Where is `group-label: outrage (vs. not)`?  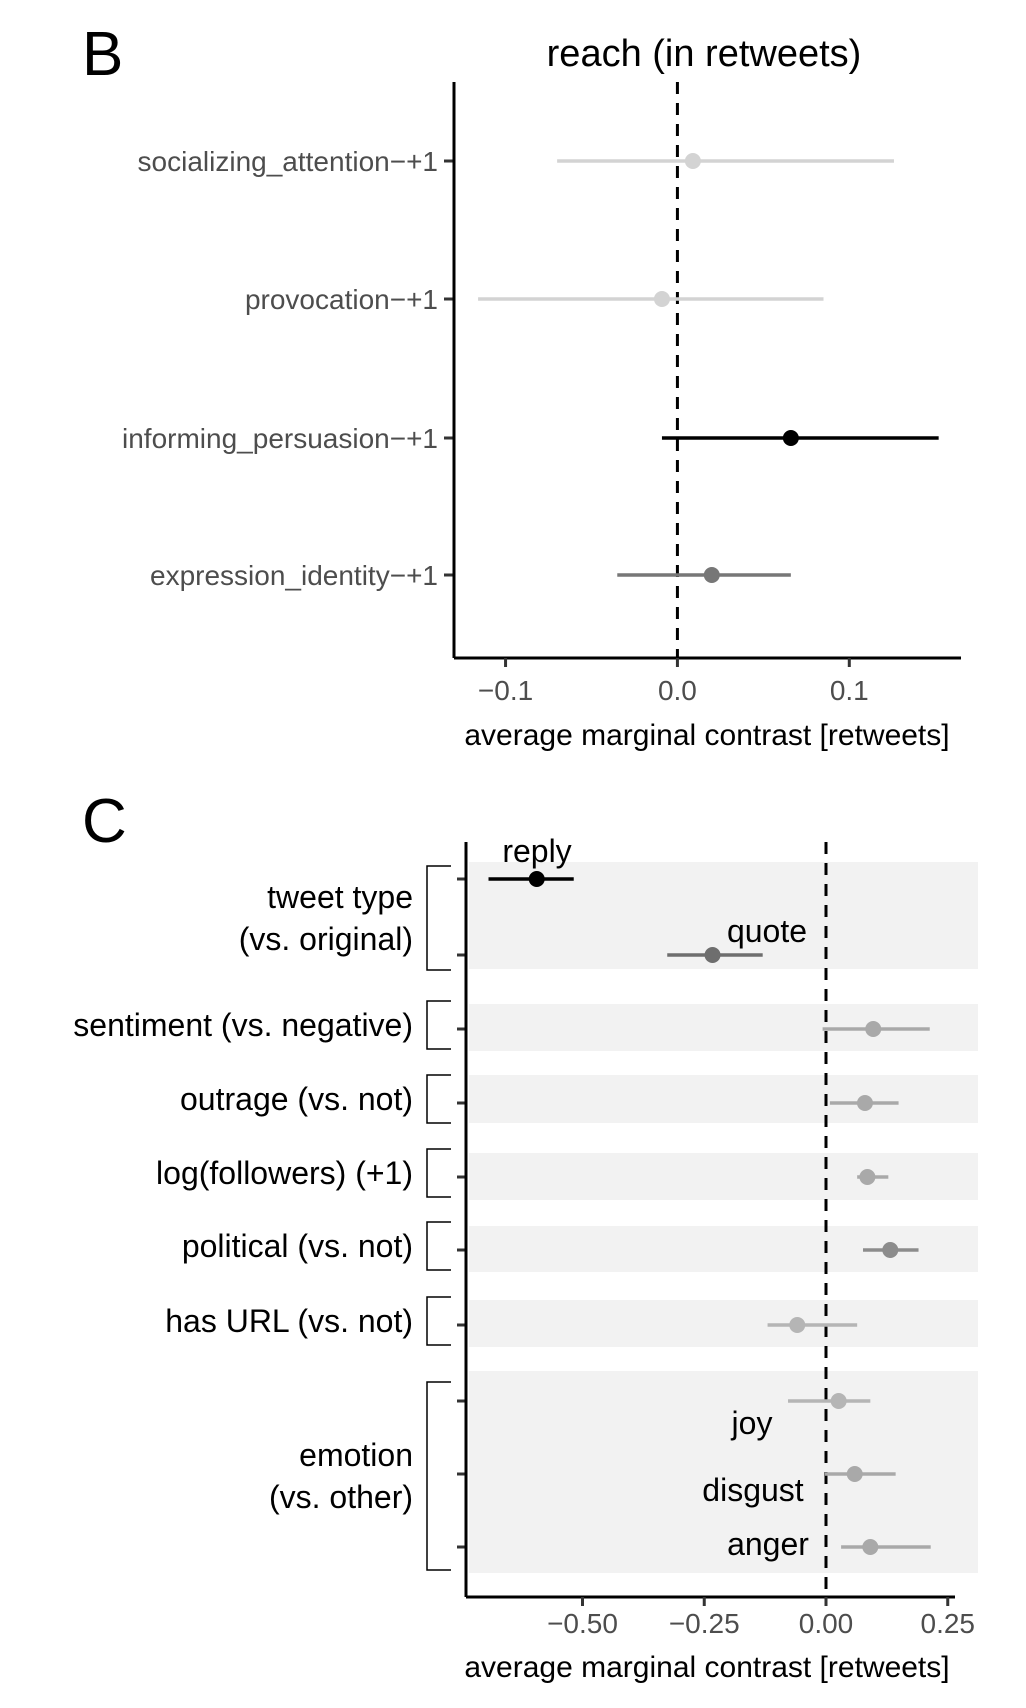 group-label: outrage (vs. not) is located at coordinates (296, 1099).